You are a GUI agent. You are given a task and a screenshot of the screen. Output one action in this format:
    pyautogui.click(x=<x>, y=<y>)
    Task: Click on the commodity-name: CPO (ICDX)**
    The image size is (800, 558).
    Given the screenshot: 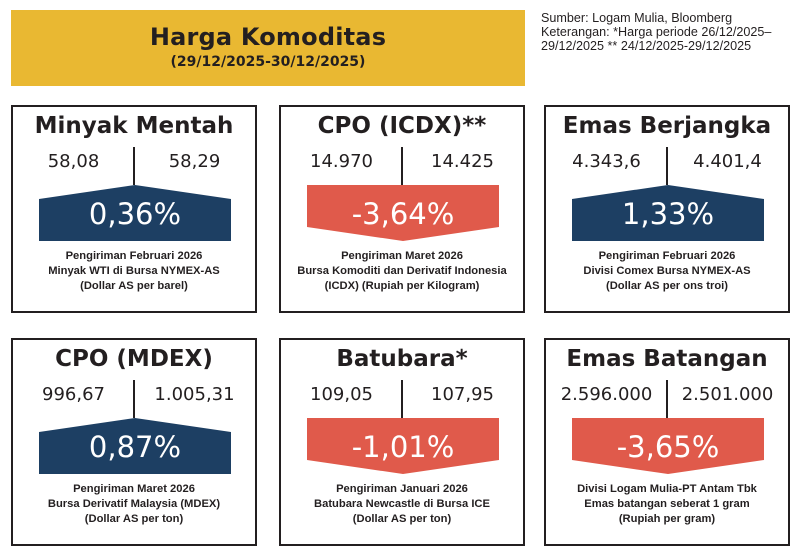 What is the action you would take?
    pyautogui.click(x=402, y=126)
    